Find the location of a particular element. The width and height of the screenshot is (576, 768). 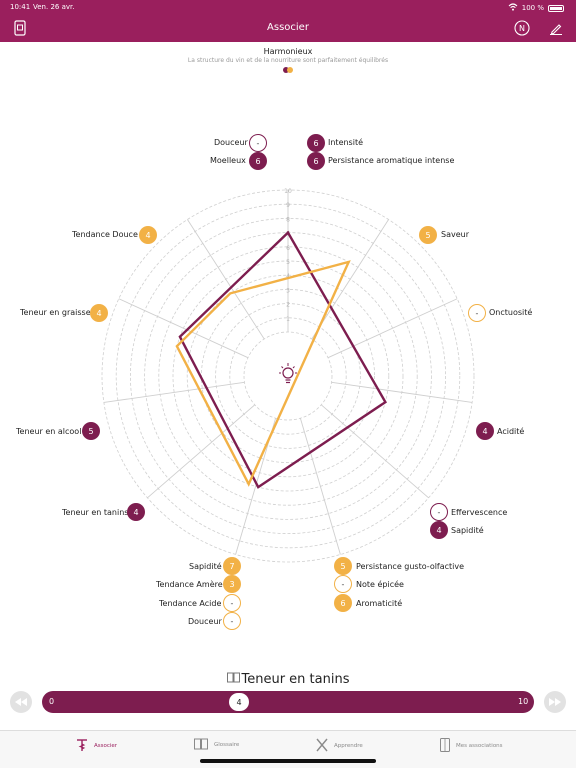

tick-label: 4 is located at coordinates (288, 276).